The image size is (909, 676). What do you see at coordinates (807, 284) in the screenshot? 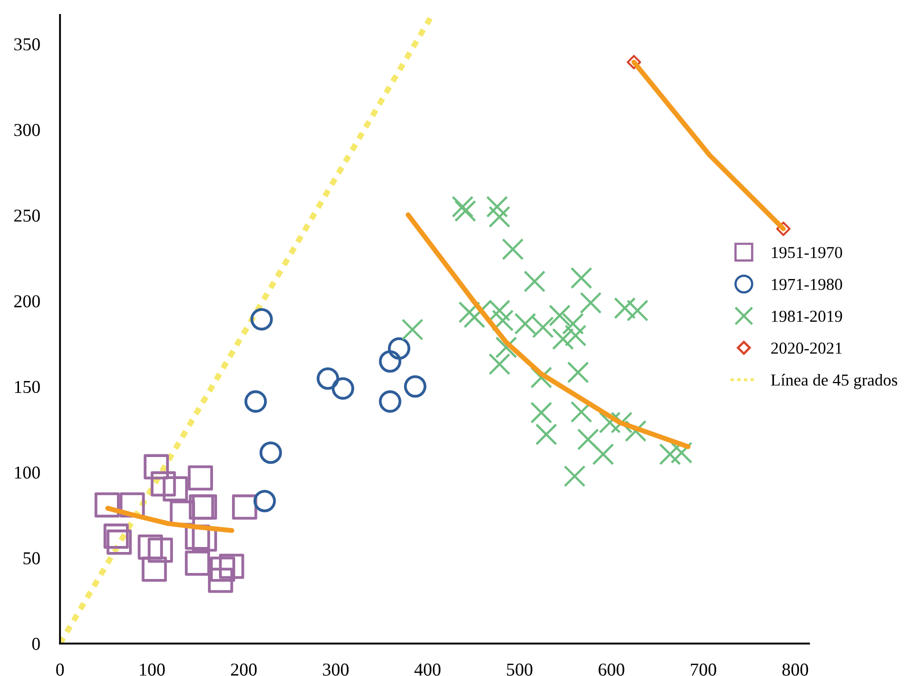
I see `legend-label: 1971-1980` at bounding box center [807, 284].